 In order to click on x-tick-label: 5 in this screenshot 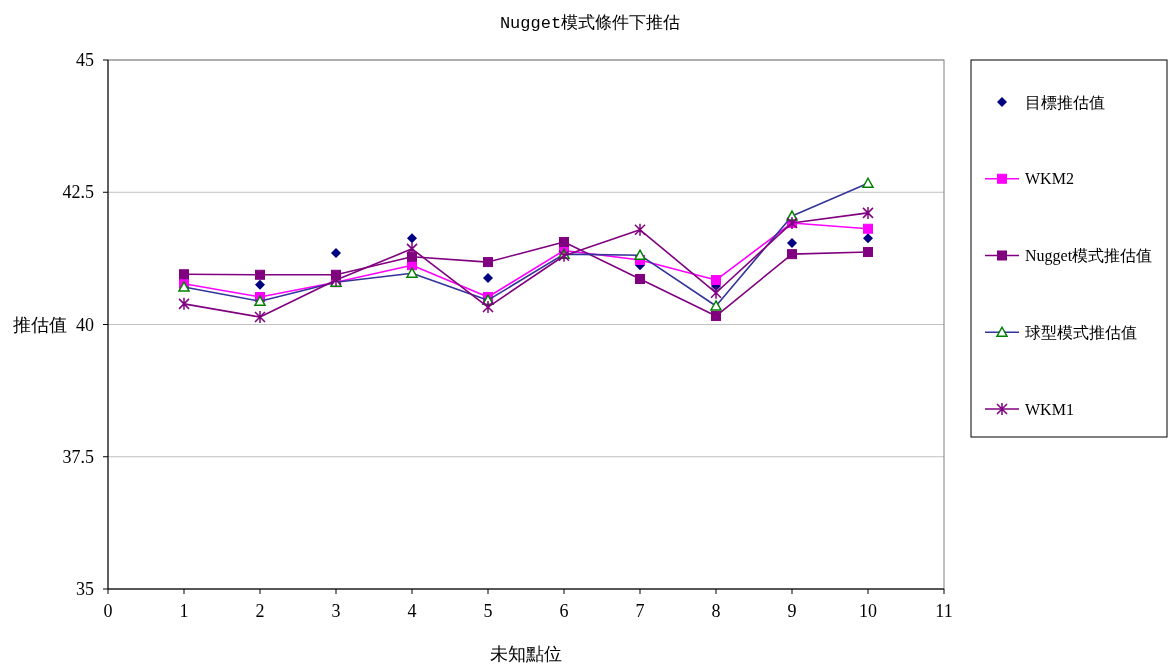, I will do `click(488, 611)`.